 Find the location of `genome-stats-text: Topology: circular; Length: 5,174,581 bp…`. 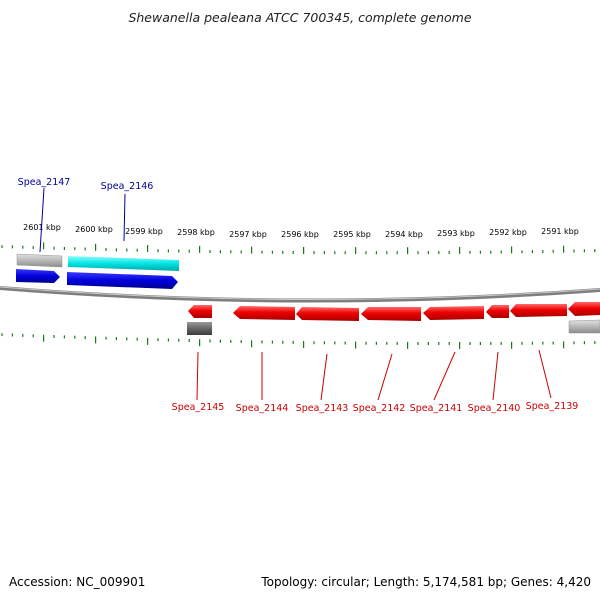

genome-stats-text: Topology: circular; Length: 5,174,581 bp… is located at coordinates (425, 582).